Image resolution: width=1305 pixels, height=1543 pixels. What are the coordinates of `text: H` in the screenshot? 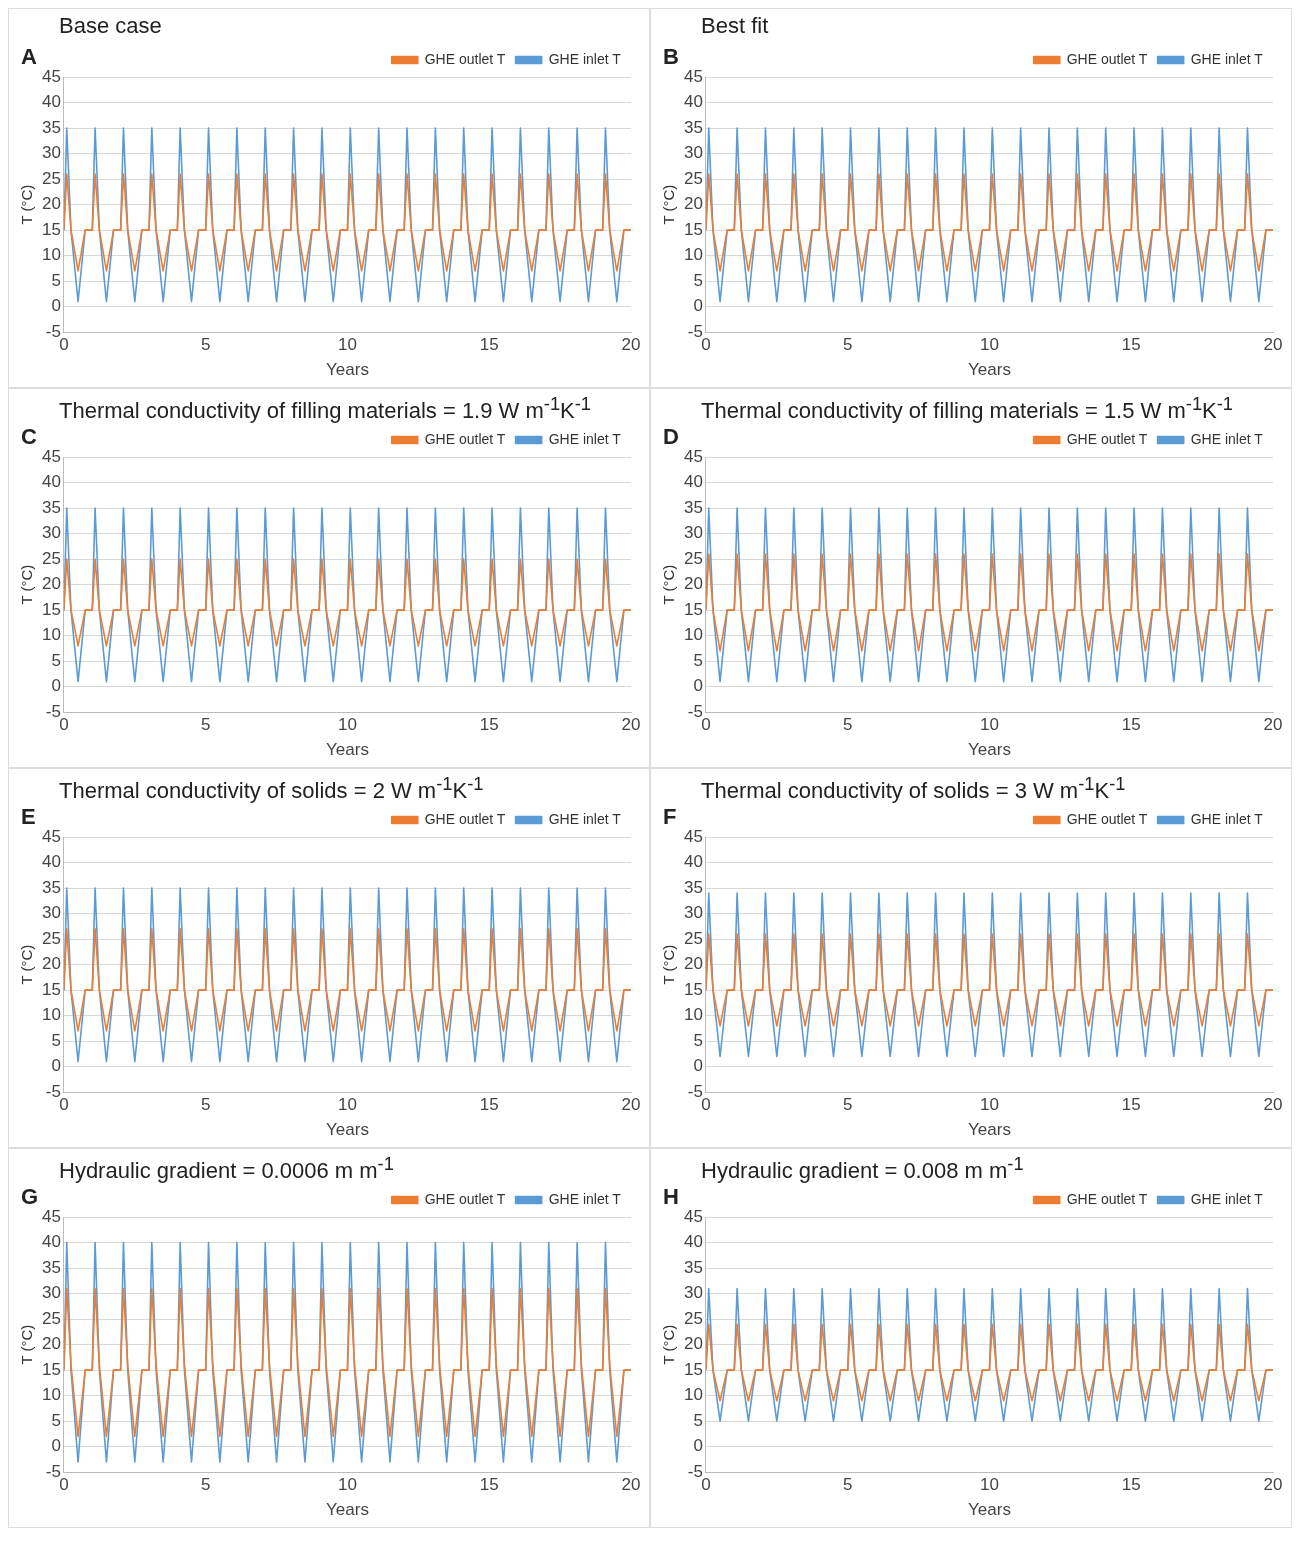 It's located at (671, 1197).